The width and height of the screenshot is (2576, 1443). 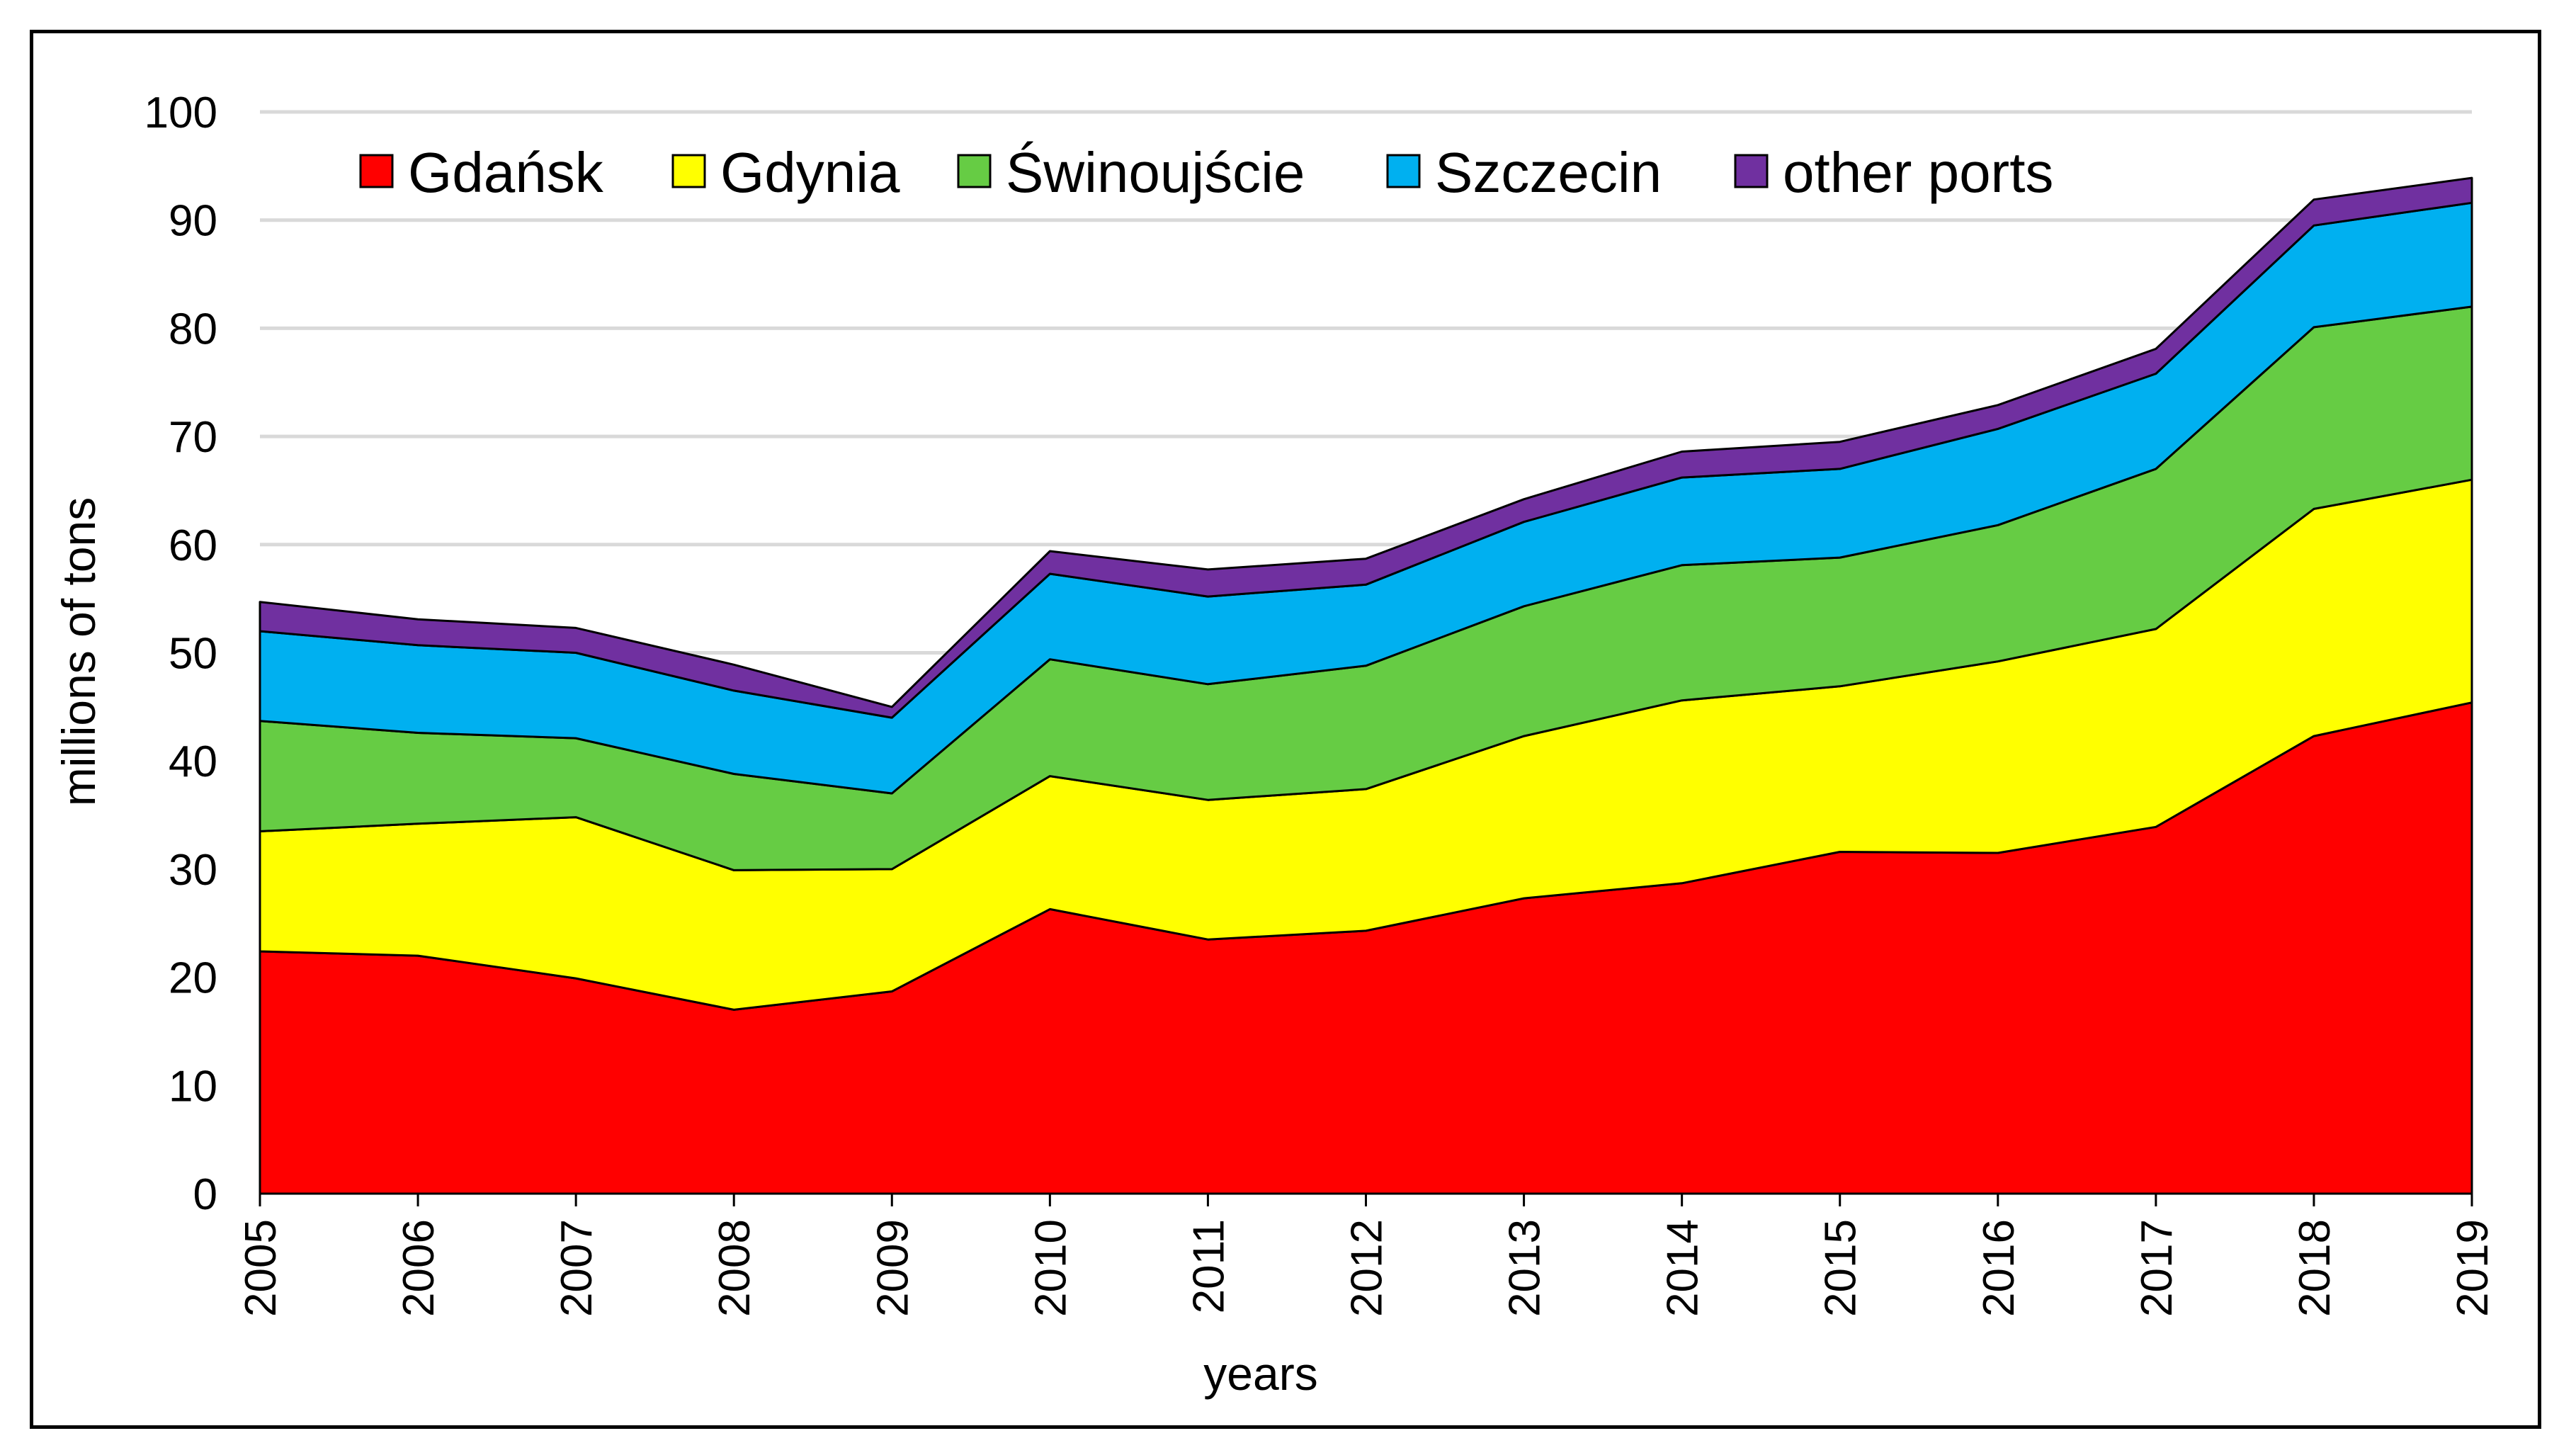 What do you see at coordinates (1208, 1266) in the screenshot?
I see `x-tick-label: 2011` at bounding box center [1208, 1266].